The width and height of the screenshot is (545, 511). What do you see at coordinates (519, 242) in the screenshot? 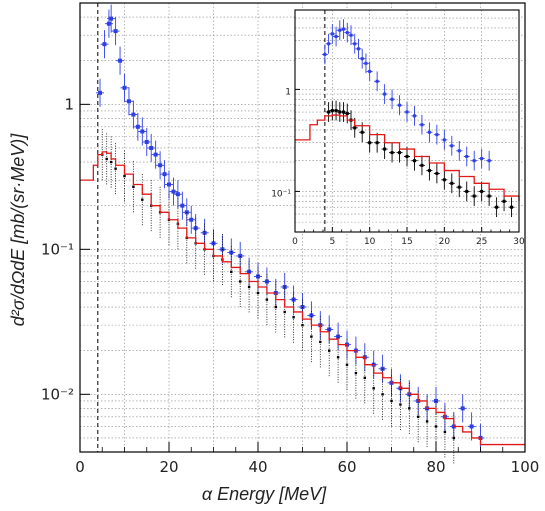
I see `x-tick-label: 30` at bounding box center [519, 242].